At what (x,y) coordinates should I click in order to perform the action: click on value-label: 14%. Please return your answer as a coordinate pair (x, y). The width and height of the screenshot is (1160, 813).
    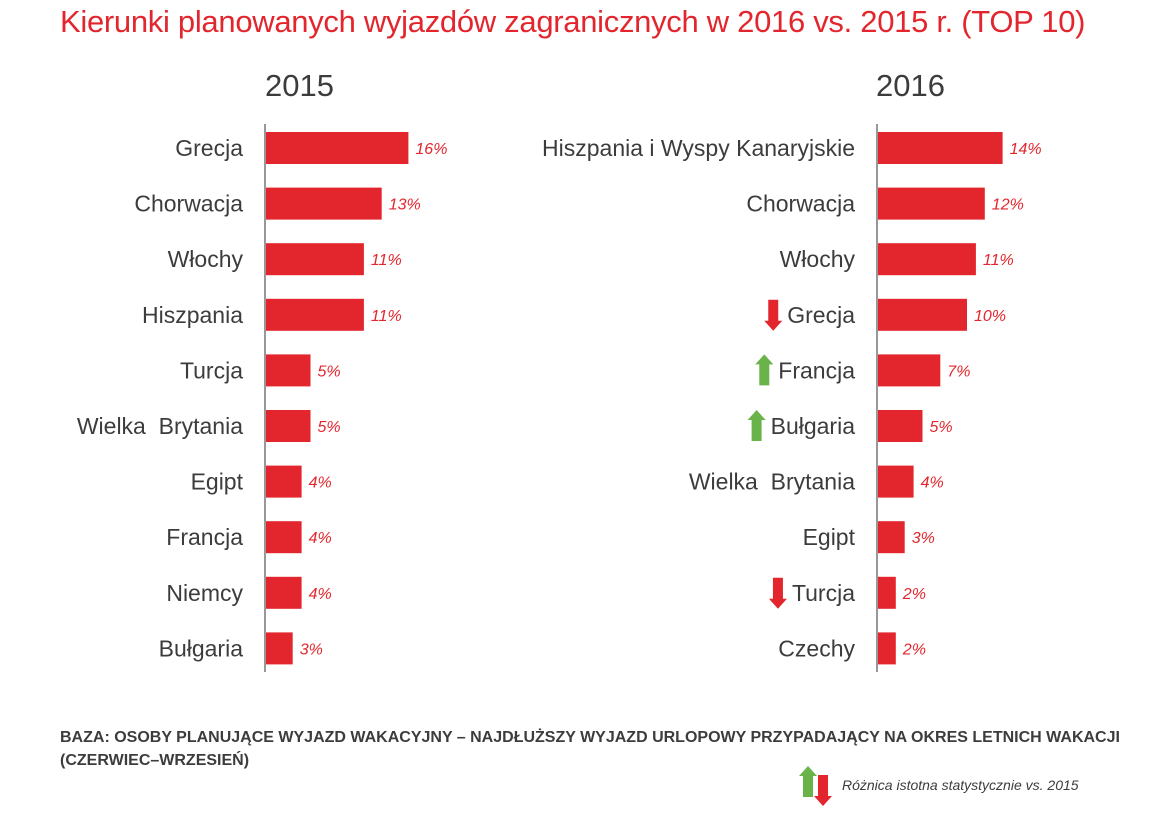
    Looking at the image, I should click on (1026, 149).